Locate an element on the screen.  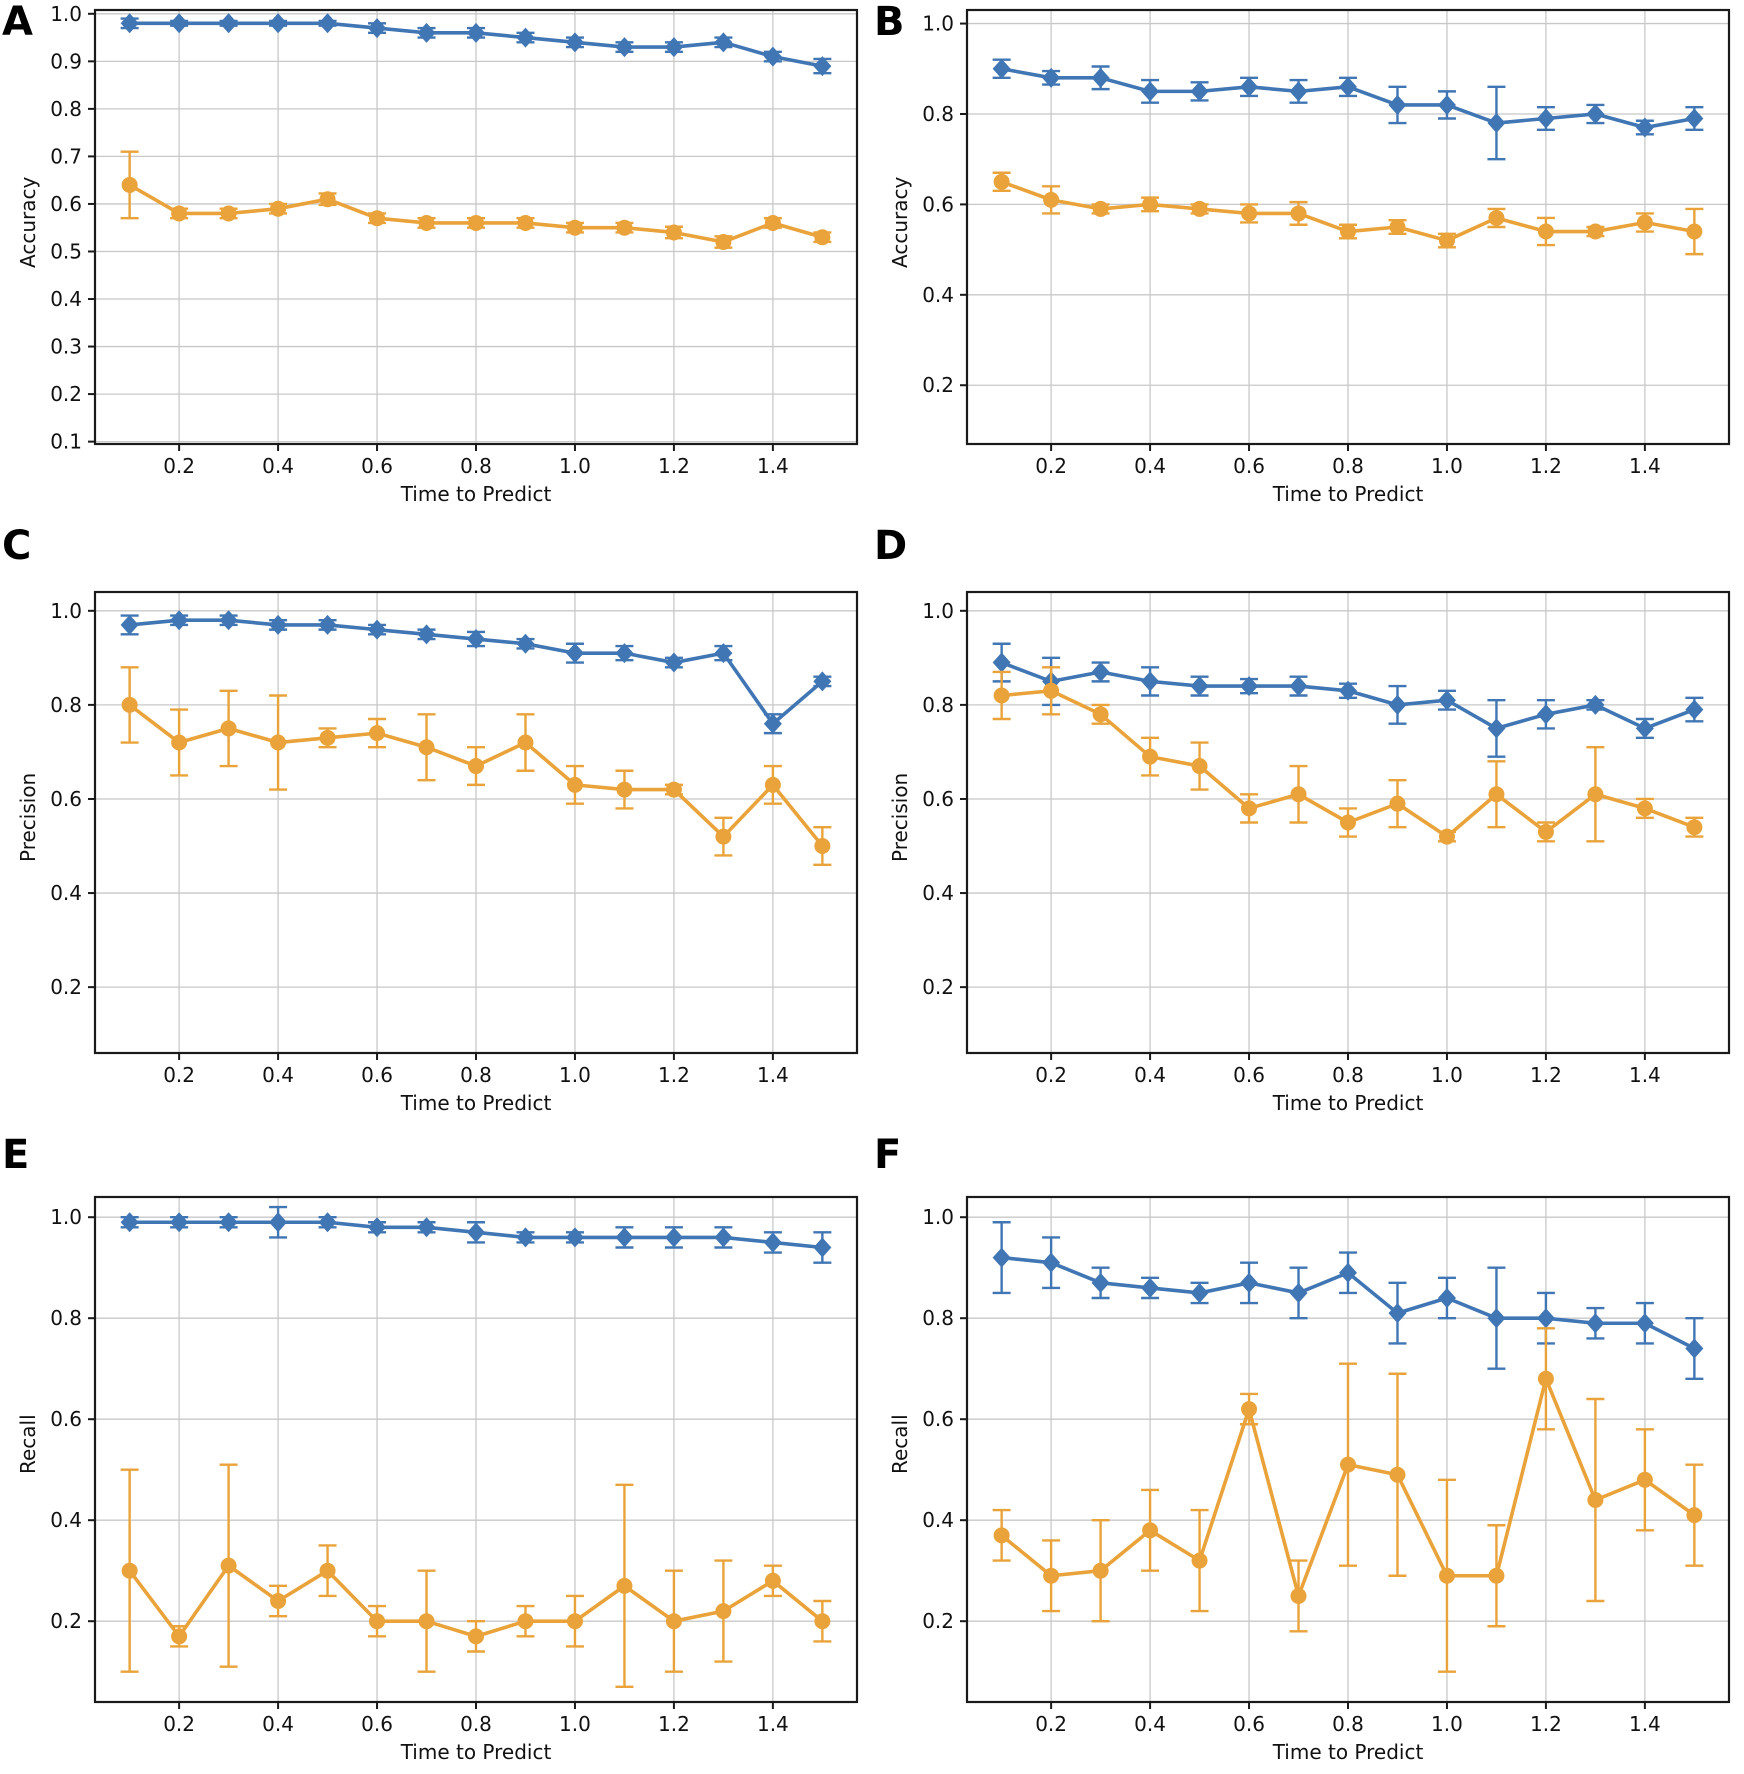
panel-D-letter: D is located at coordinates (891, 546).